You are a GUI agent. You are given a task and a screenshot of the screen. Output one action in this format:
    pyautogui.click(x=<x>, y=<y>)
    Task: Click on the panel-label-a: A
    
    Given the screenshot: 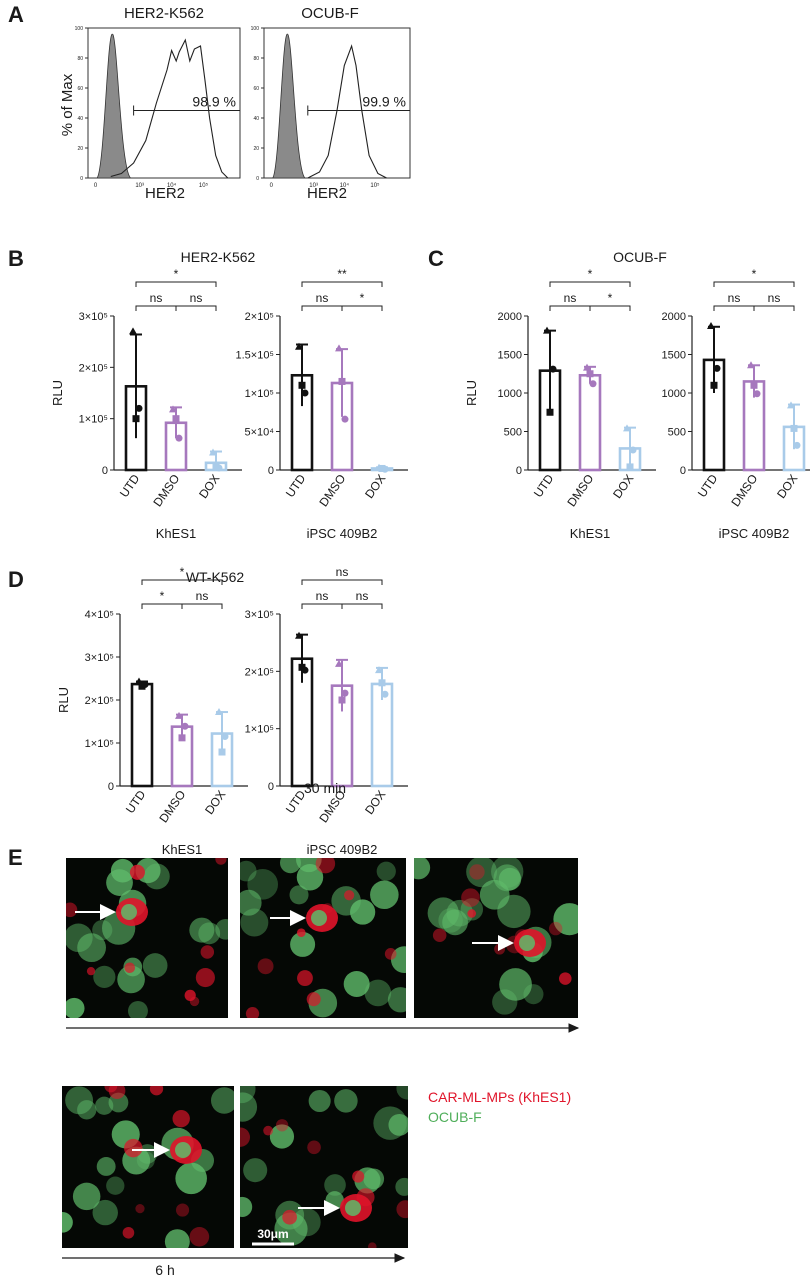 What is the action you would take?
    pyautogui.click(x=16, y=14)
    